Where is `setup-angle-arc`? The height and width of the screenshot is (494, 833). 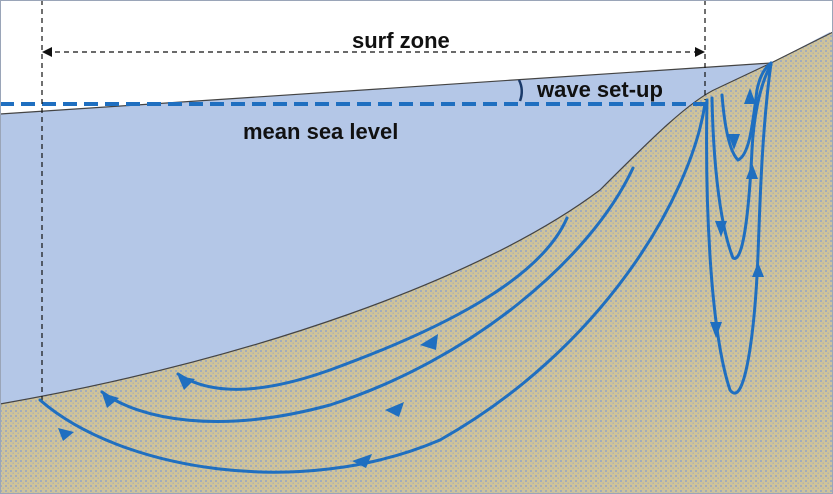
setup-angle-arc is located at coordinates (520, 90).